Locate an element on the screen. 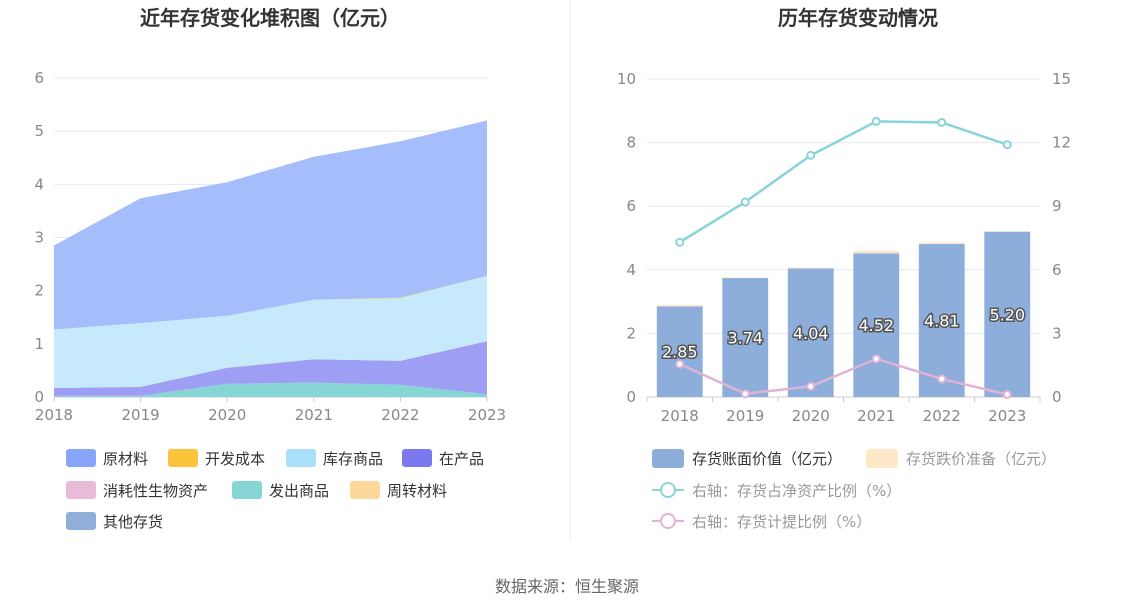 This screenshot has width=1134, height=612. bar-value-label: 4.04 is located at coordinates (811, 333).